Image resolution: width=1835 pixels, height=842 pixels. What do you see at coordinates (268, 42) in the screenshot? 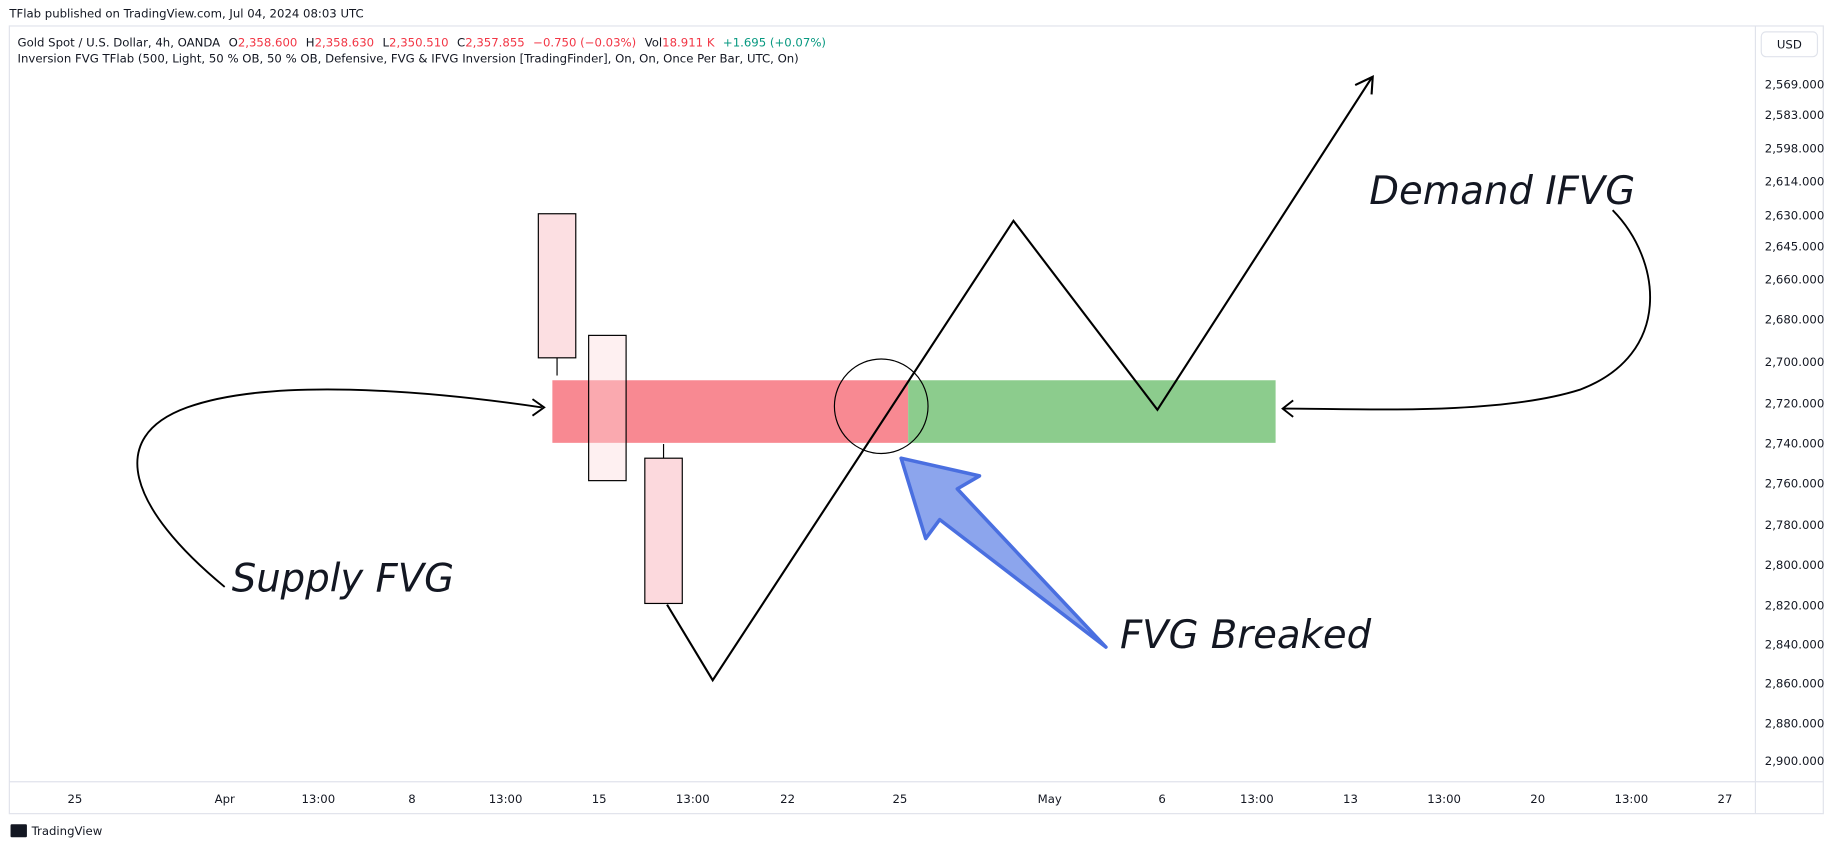
I see `open: 2,358.600` at bounding box center [268, 42].